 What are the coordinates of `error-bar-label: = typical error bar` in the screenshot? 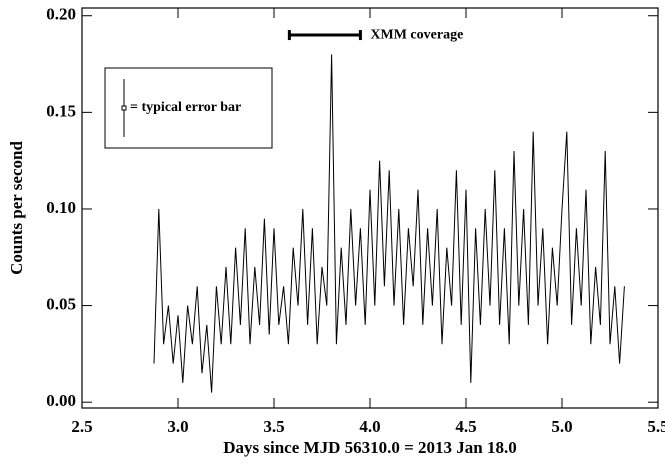 It's located at (185, 107).